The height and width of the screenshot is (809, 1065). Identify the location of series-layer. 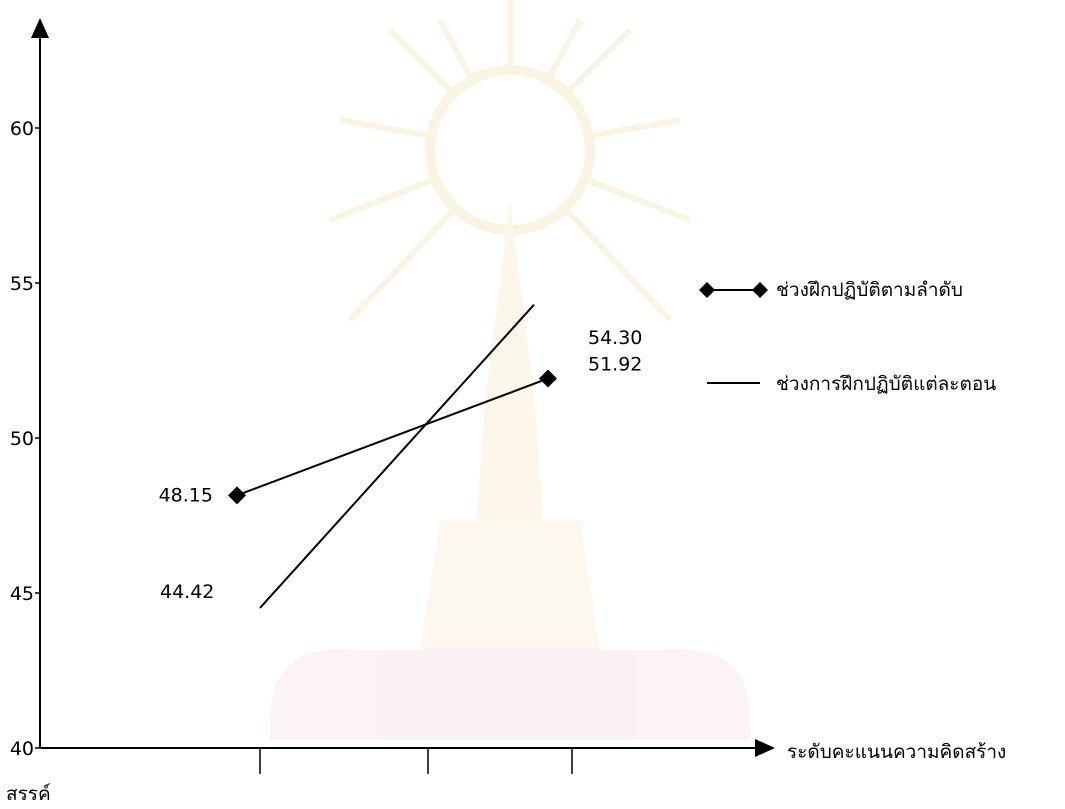
(392, 456).